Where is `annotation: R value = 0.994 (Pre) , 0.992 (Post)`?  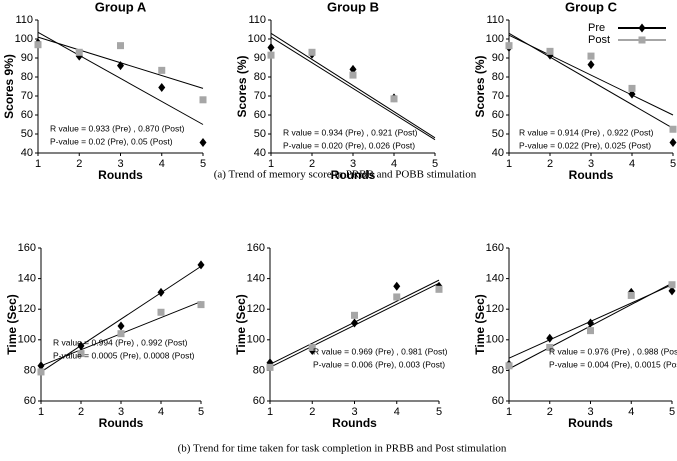 annotation: R value = 0.994 (Pre) , 0.992 (Post) is located at coordinates (120, 342).